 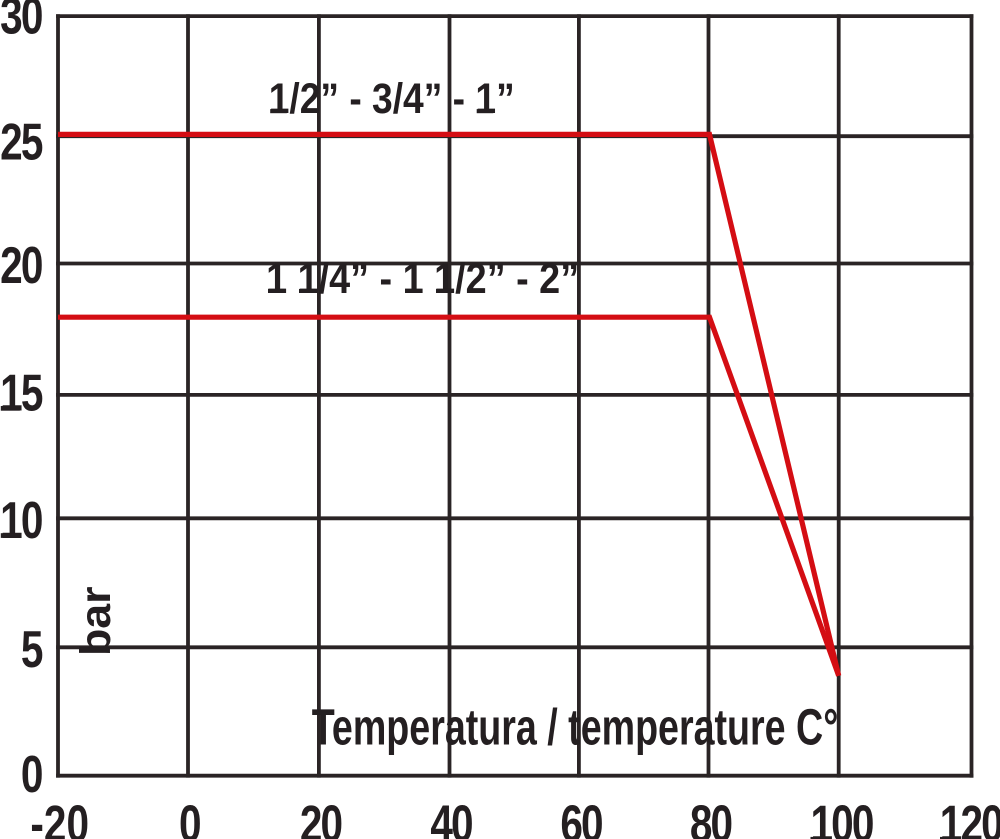 What do you see at coordinates (581, 817) in the screenshot?
I see `svg-text: 60` at bounding box center [581, 817].